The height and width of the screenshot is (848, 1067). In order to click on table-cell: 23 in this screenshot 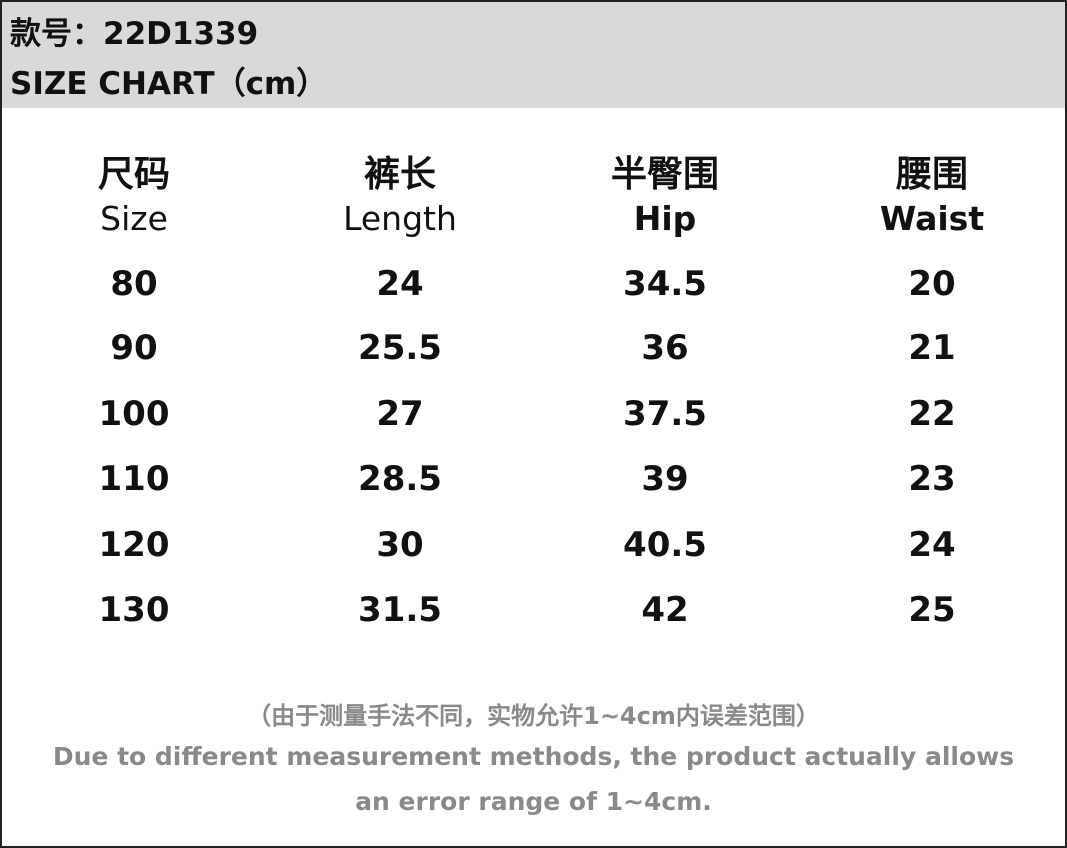, I will do `click(932, 479)`.